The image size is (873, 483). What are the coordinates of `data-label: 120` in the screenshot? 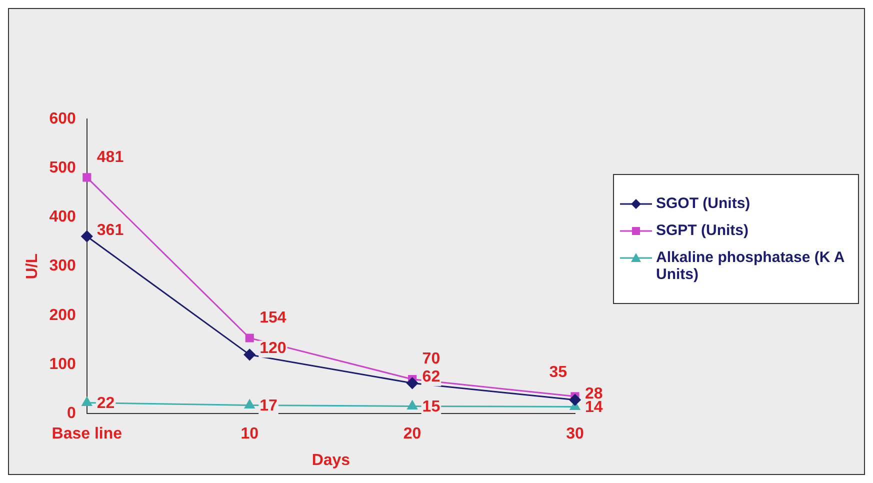 It's located at (273, 349).